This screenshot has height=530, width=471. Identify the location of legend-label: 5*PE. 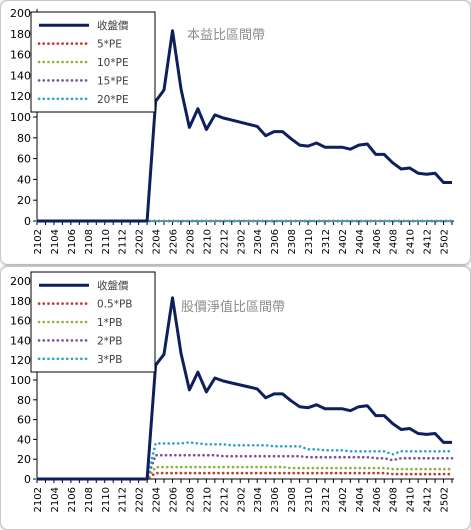
(109, 45).